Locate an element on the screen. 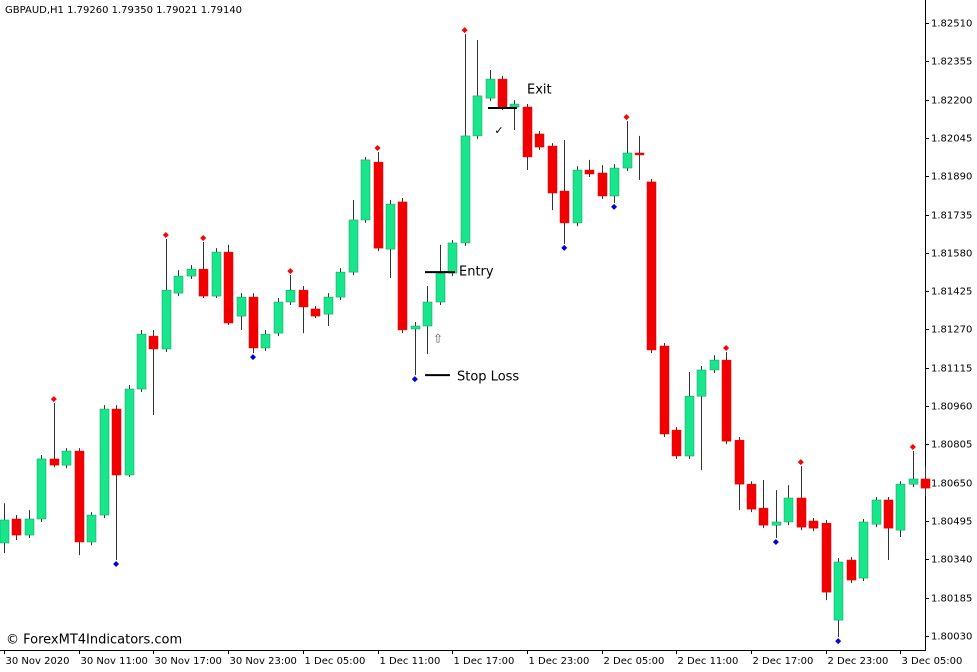 This screenshot has height=672, width=977. x-tick-label: 1 Dec 23:00 is located at coordinates (559, 661).